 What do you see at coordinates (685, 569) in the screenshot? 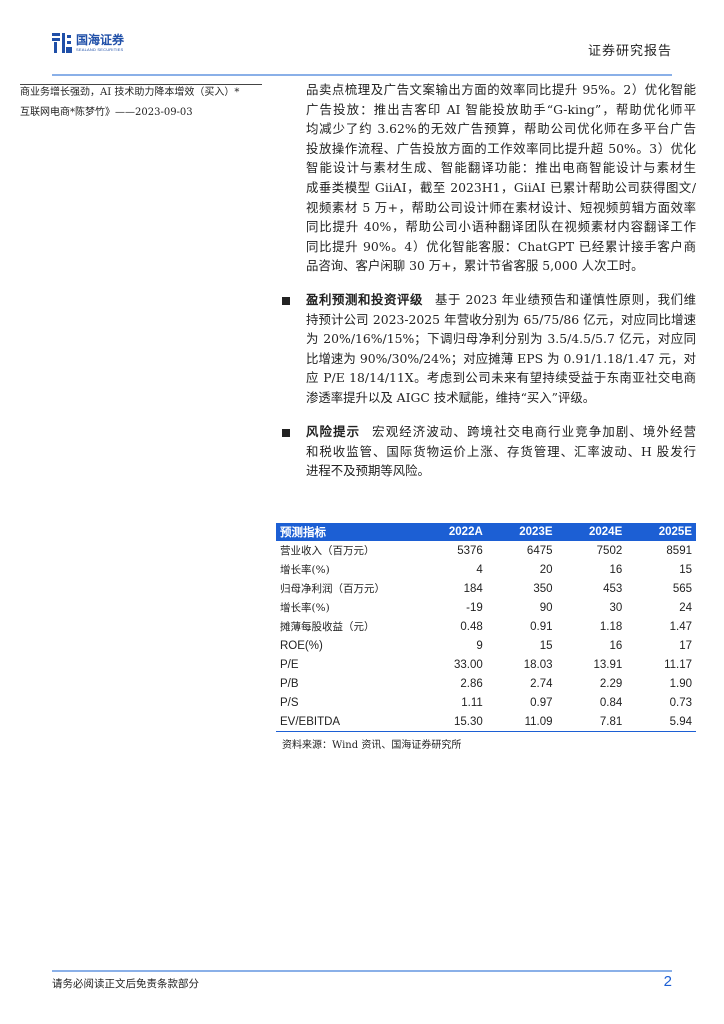
I see `cell-value: 15` at bounding box center [685, 569].